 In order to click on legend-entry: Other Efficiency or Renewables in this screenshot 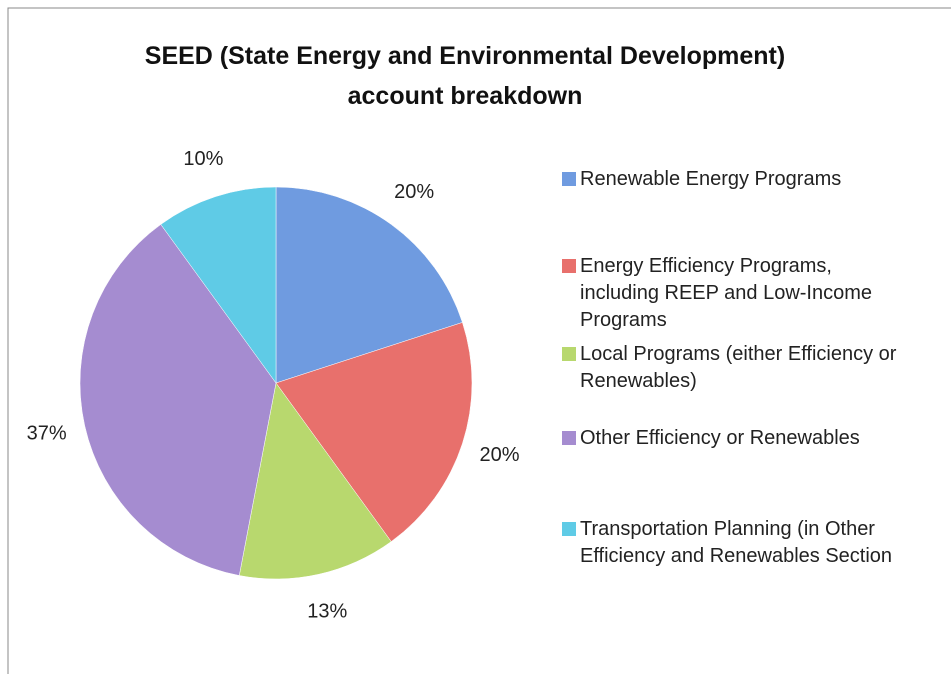, I will do `click(747, 438)`.